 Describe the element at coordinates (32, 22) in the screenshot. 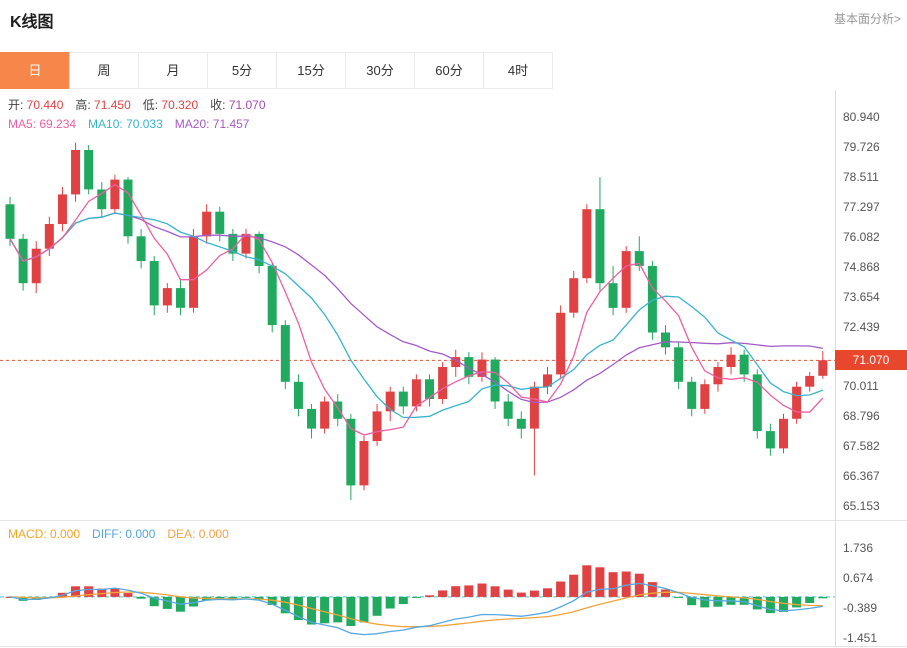

I see `page-title: K线图` at that location.